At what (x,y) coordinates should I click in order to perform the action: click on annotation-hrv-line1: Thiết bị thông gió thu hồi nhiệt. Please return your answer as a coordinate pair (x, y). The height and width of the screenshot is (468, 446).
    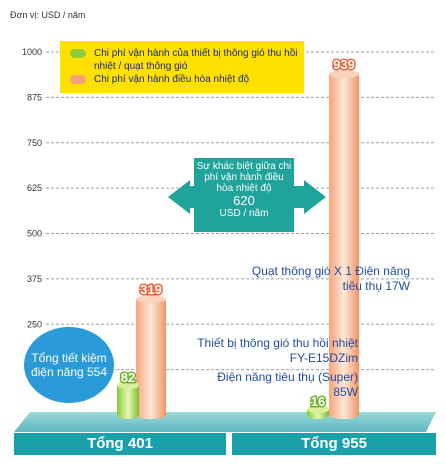
    Looking at the image, I should click on (277, 343).